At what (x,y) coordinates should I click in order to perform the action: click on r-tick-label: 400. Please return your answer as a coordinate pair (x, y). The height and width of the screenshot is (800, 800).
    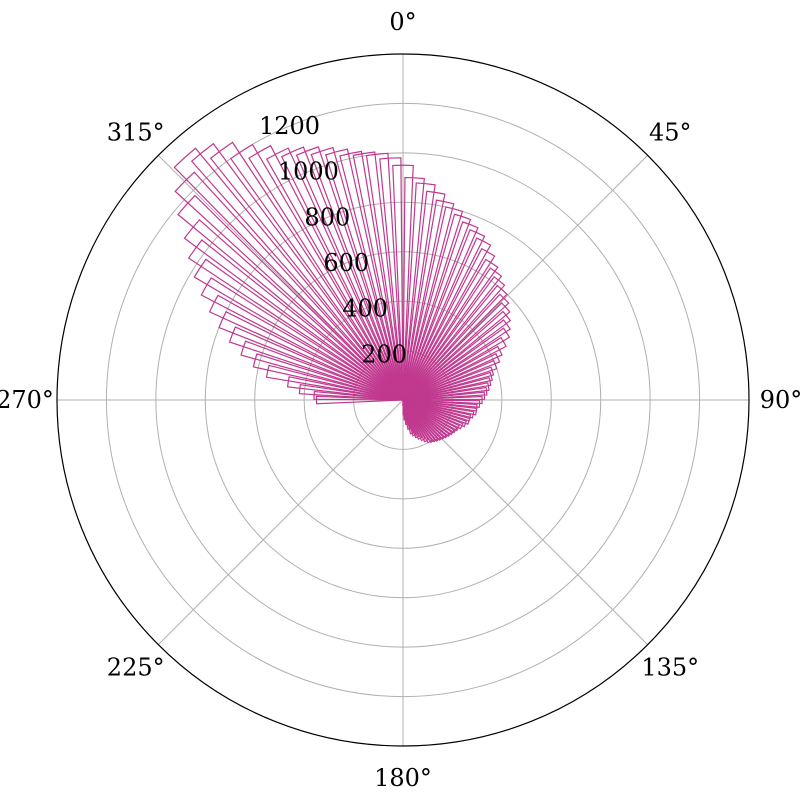
    Looking at the image, I should click on (365, 309).